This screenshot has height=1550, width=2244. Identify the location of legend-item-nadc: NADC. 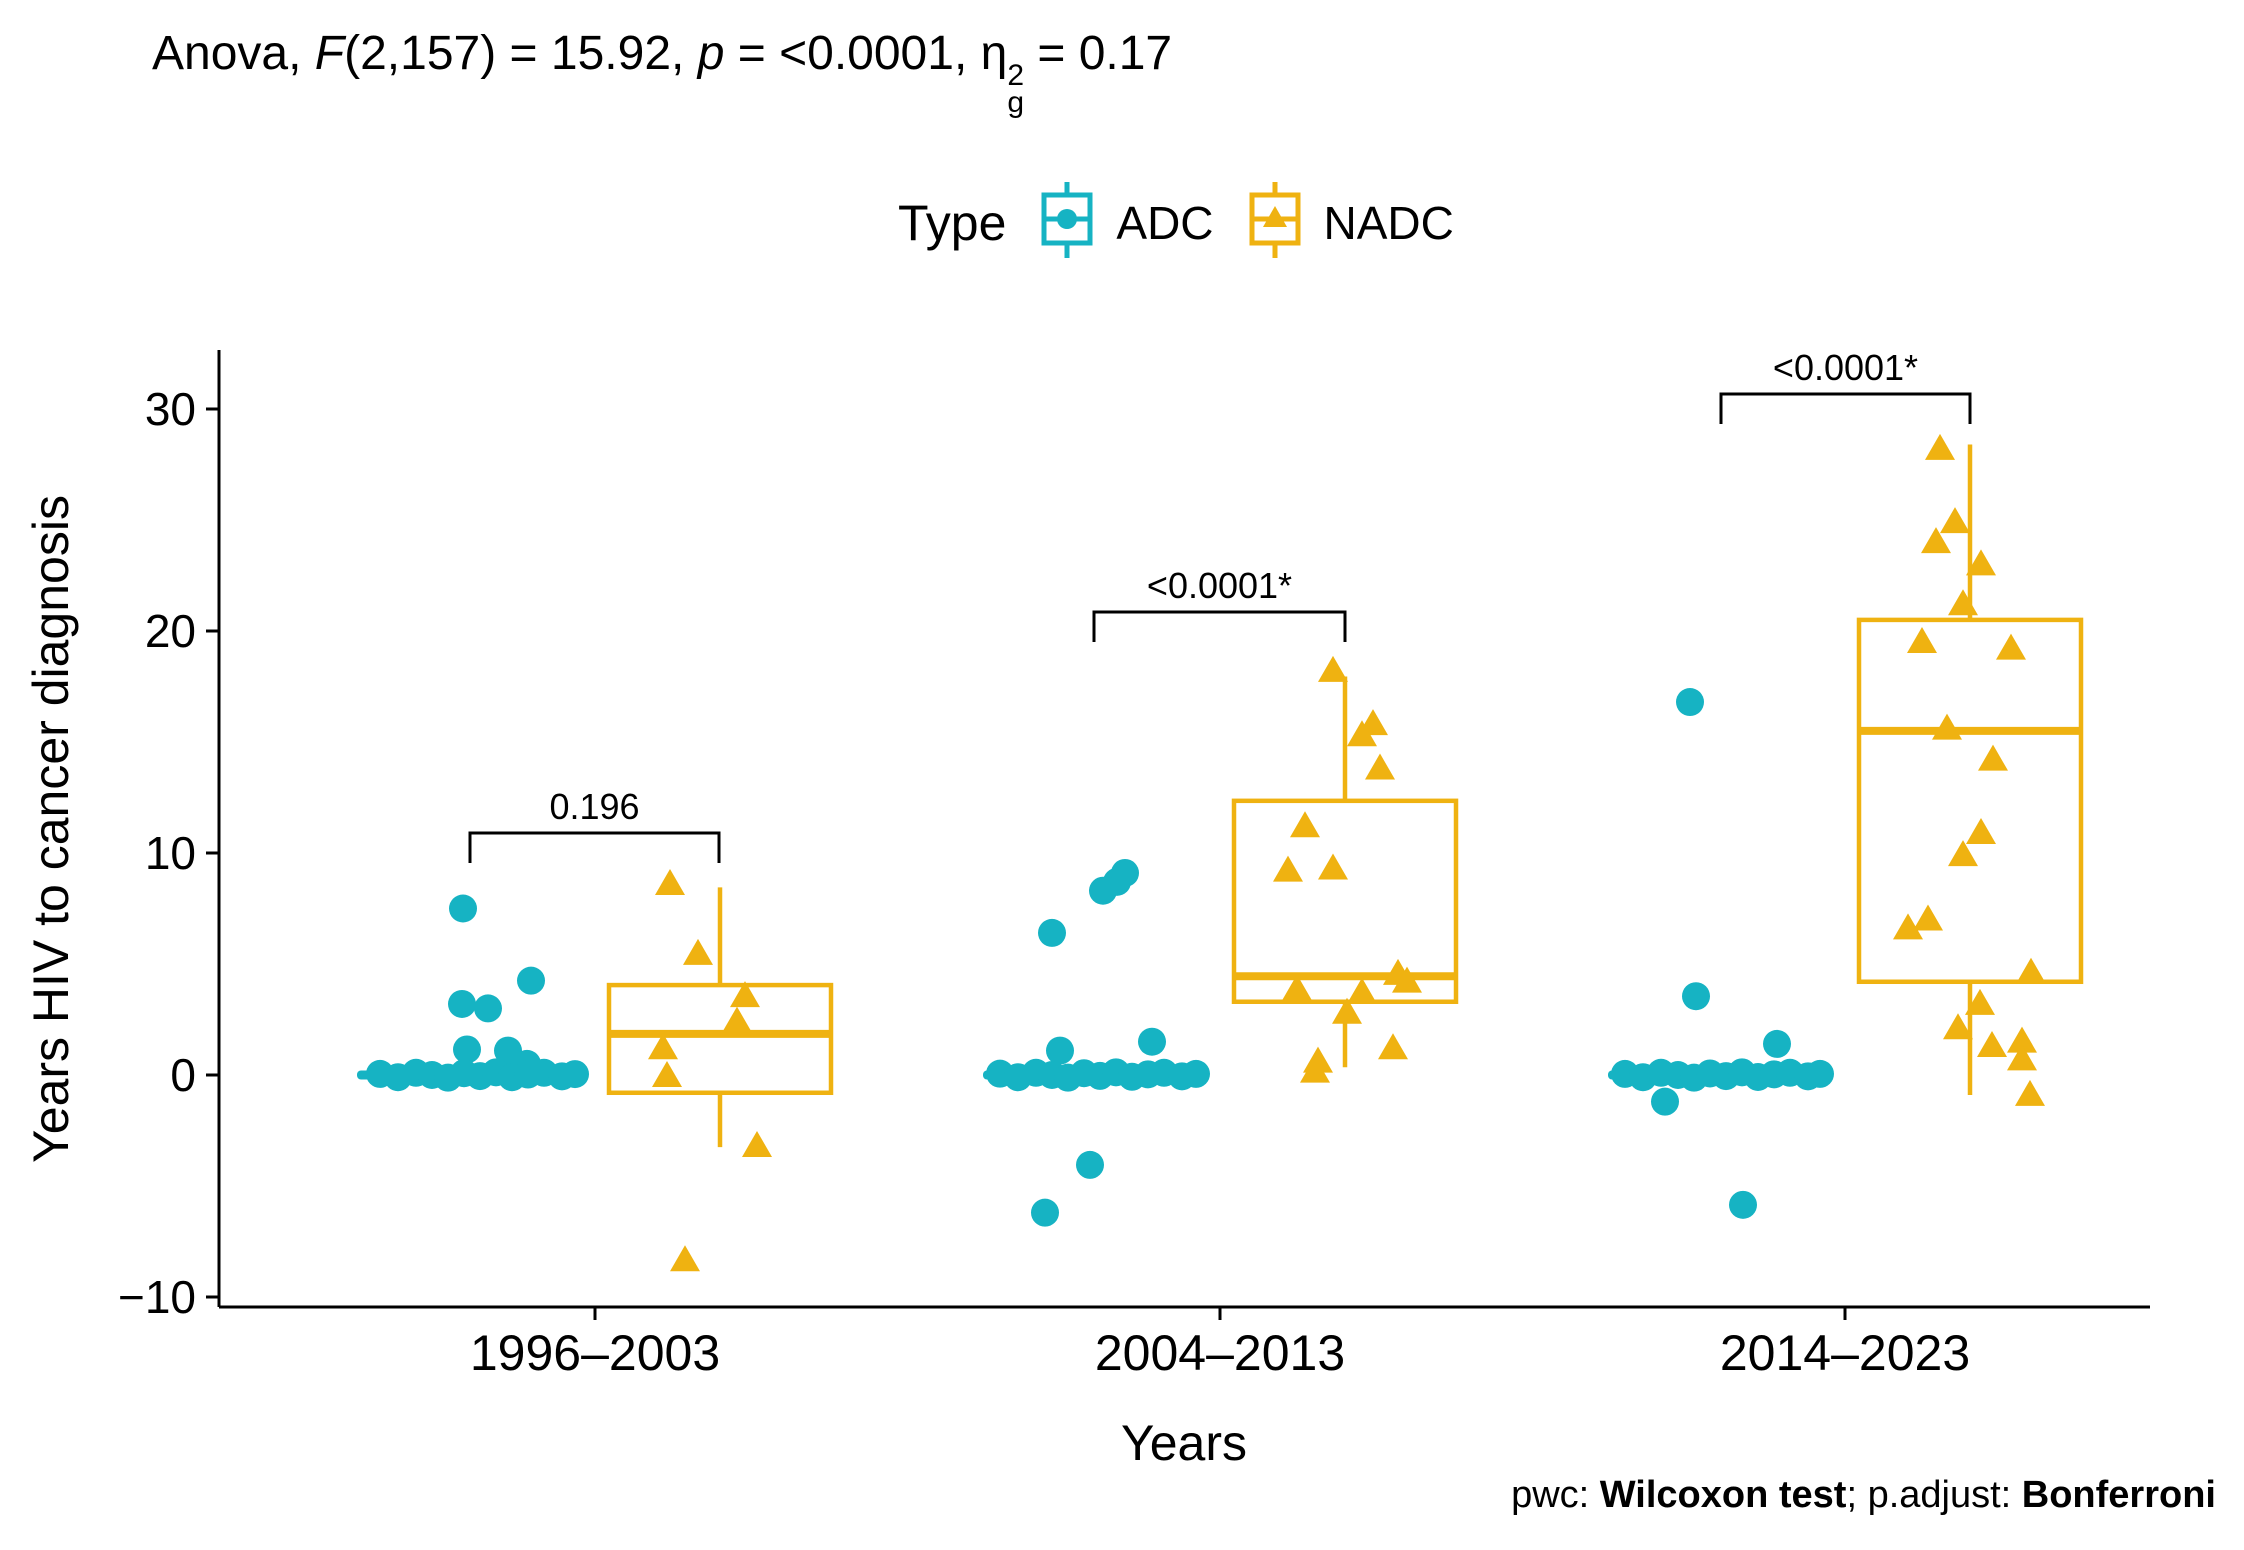
(1349, 222).